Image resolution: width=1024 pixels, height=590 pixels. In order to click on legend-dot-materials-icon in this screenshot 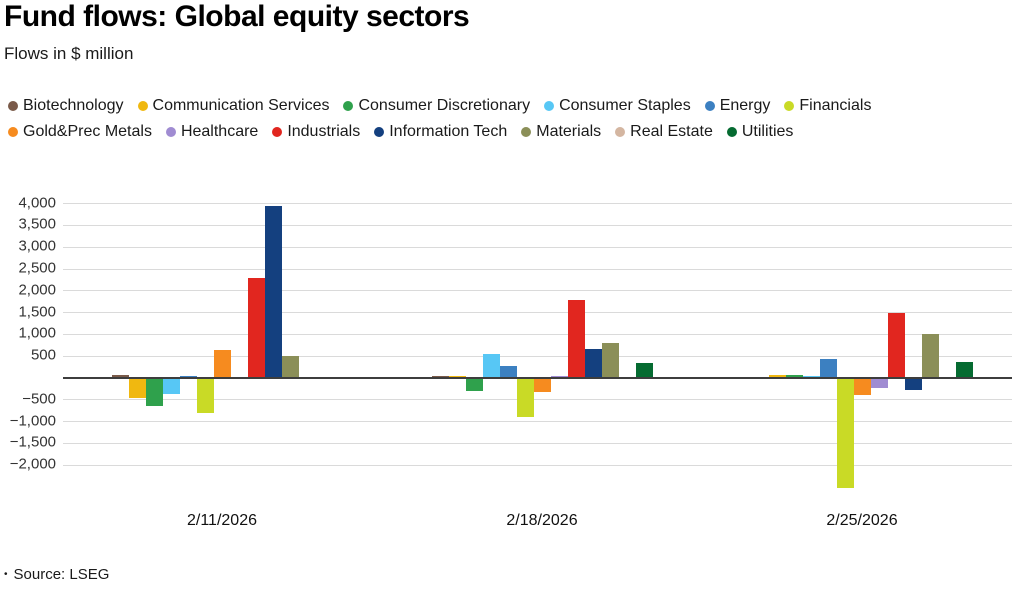, I will do `click(526, 132)`.